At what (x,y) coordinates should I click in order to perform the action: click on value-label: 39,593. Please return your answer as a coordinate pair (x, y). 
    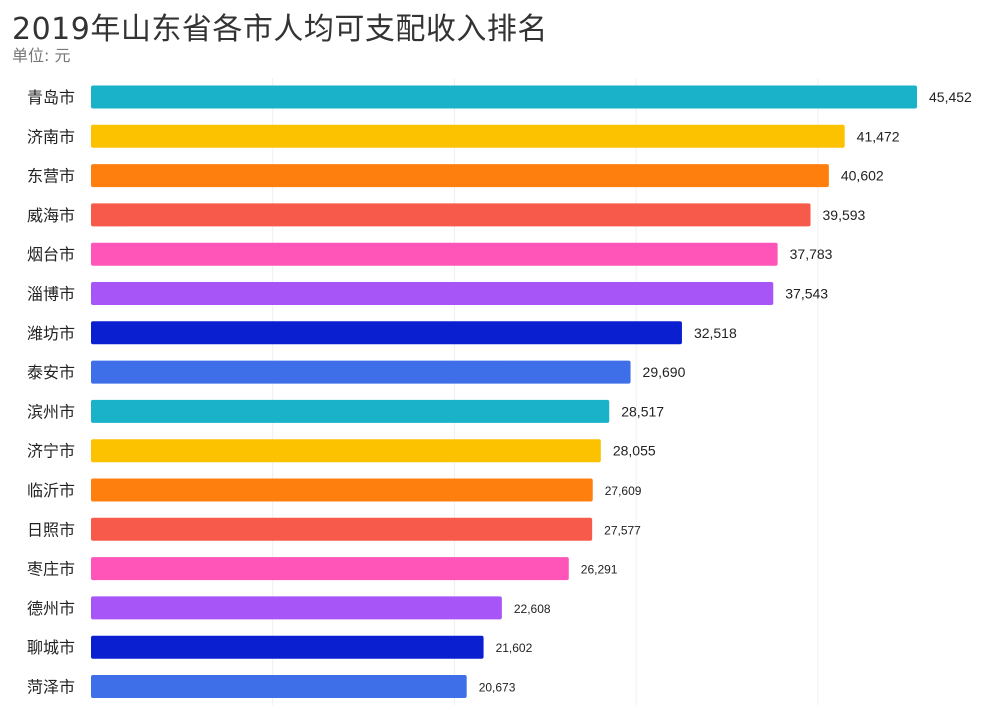
    Looking at the image, I should click on (844, 215).